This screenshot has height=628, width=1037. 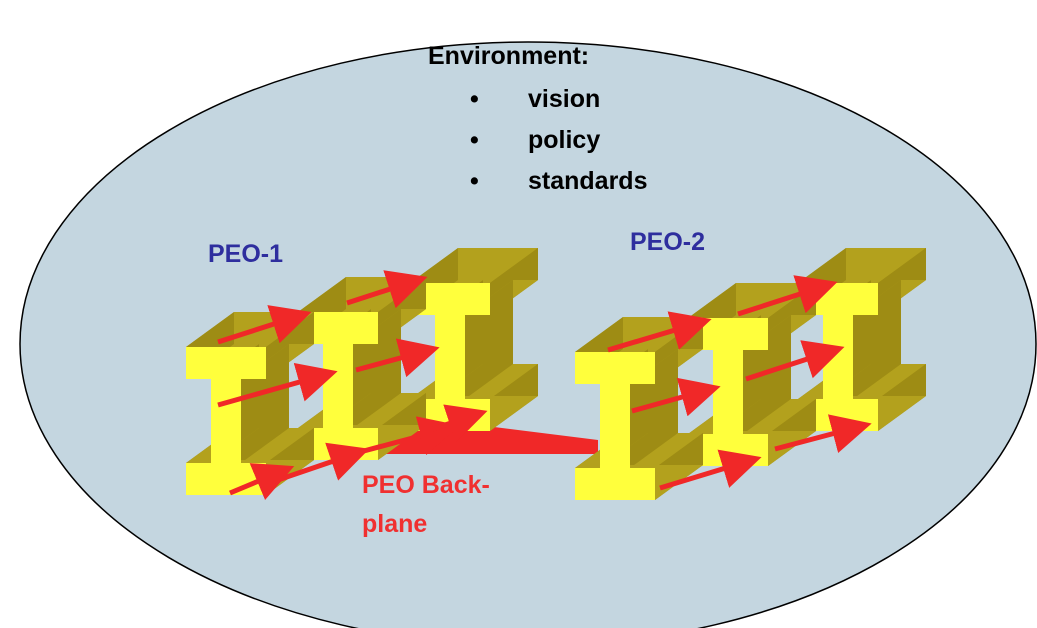 What do you see at coordinates (587, 181) in the screenshot?
I see `bullet-item-standards: standards` at bounding box center [587, 181].